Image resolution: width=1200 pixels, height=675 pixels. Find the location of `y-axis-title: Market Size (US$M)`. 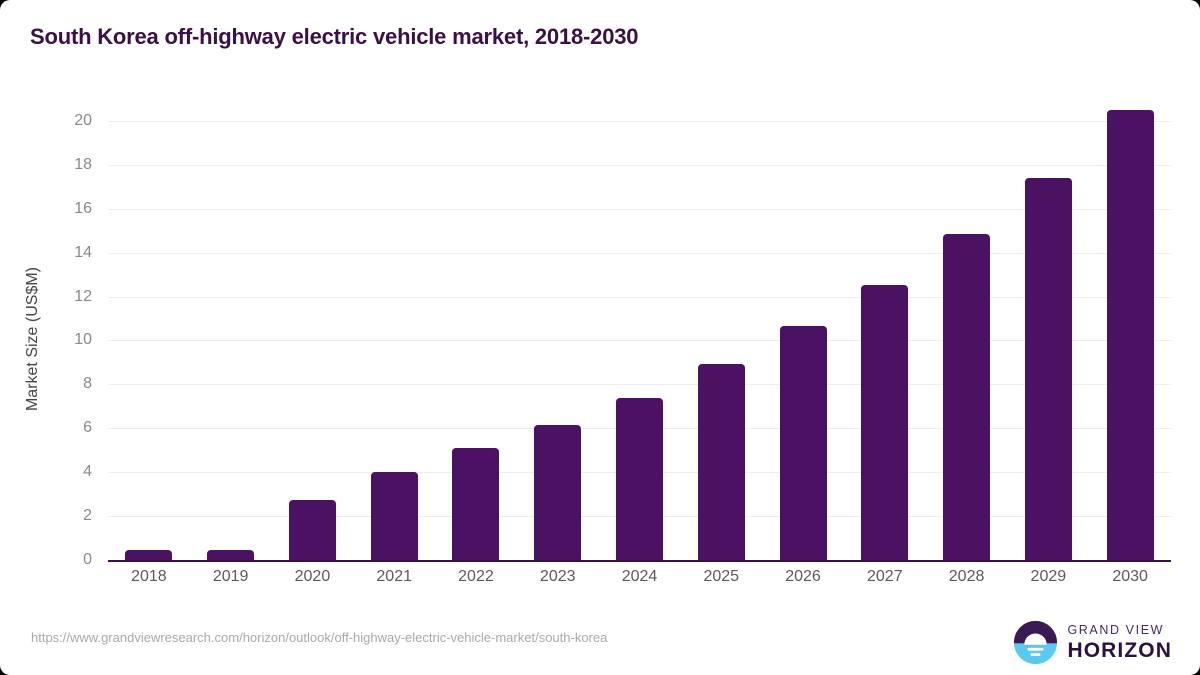

y-axis-title: Market Size (US$M) is located at coordinates (32, 339).